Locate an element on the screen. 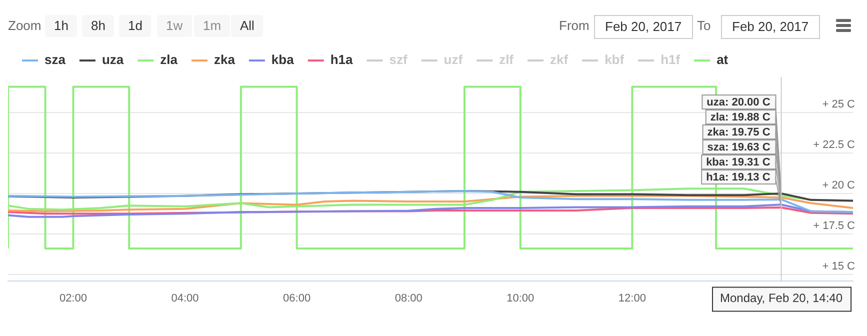  annotation: sza: 19.63 C is located at coordinates (738, 147).